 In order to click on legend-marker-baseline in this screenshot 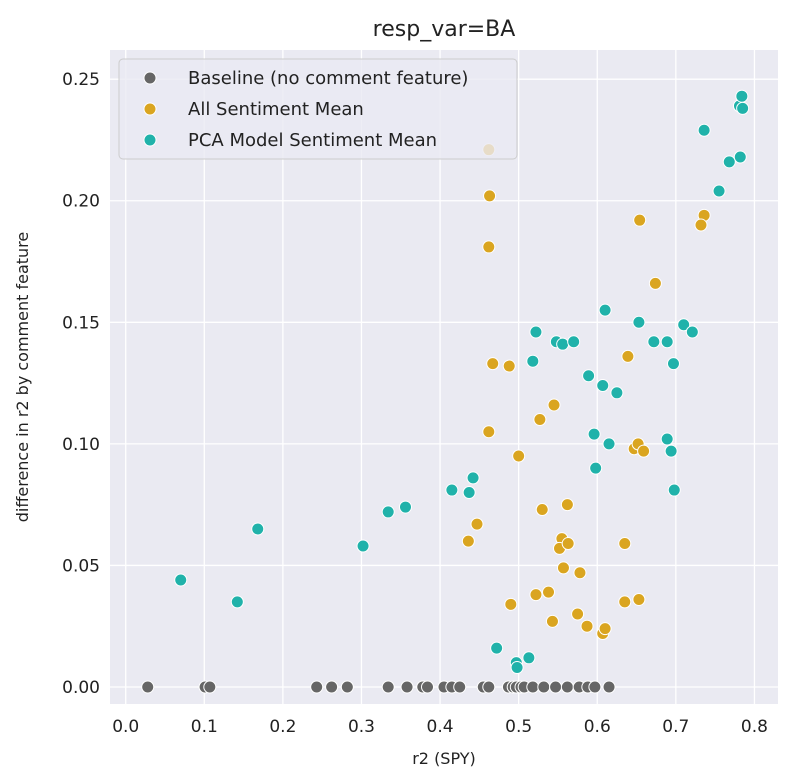, I will do `click(150, 78)`.